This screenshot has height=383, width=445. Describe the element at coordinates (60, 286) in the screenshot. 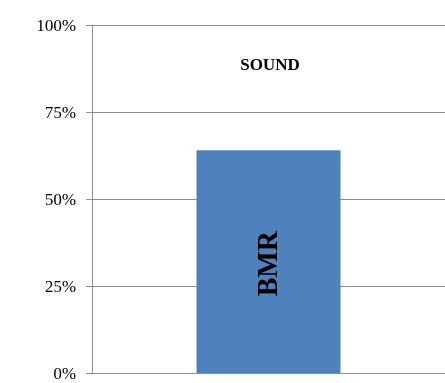

I see `y-tick-label: 25%` at that location.